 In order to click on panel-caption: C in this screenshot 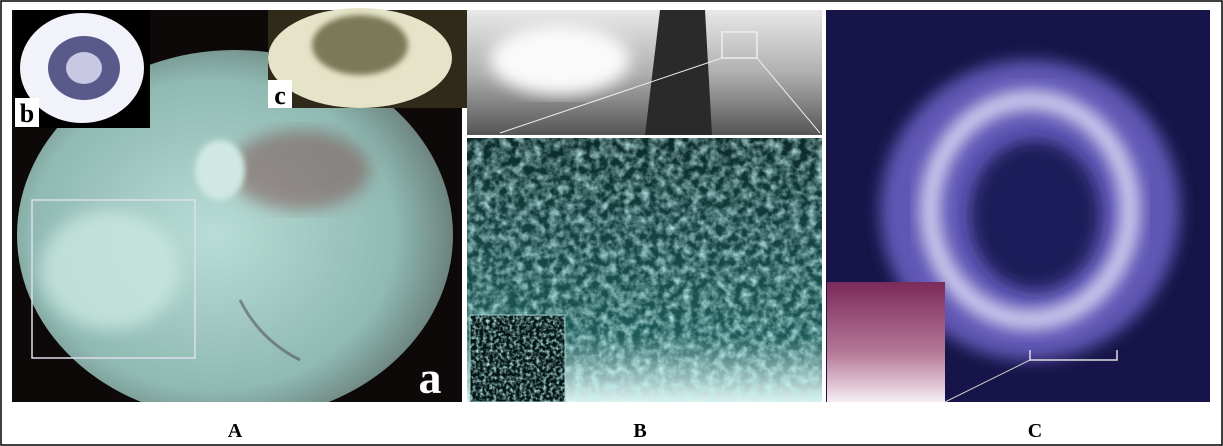, I will do `click(1035, 431)`.